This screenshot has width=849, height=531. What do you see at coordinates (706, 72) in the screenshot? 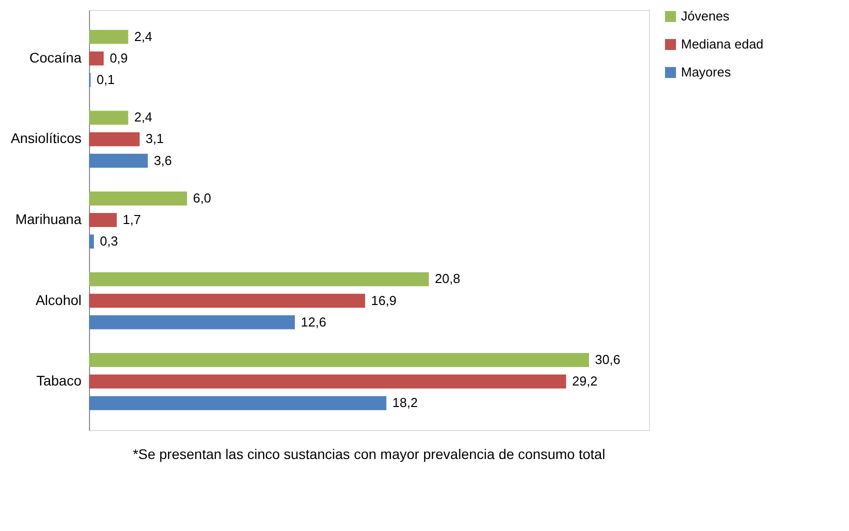
I see `legend-label: Mayores` at bounding box center [706, 72].